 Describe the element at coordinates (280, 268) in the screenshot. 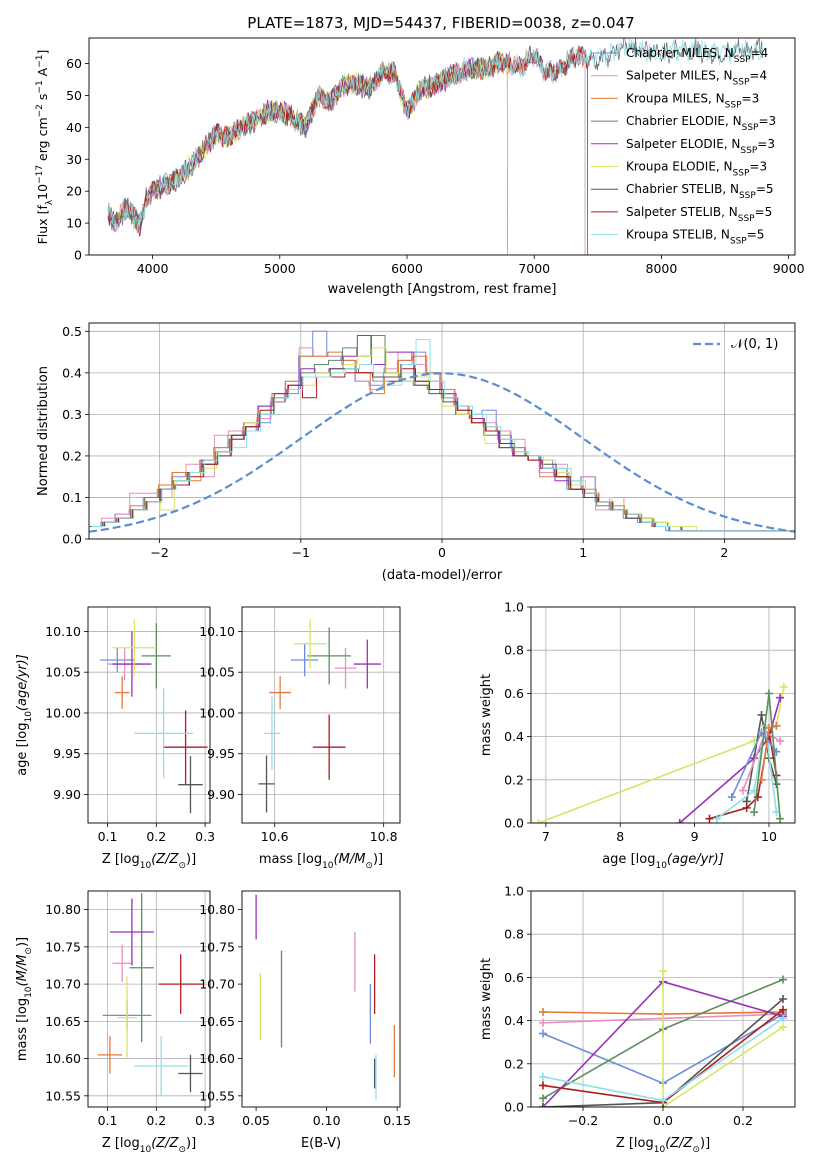

I see `x-tick-label: 5000` at that location.